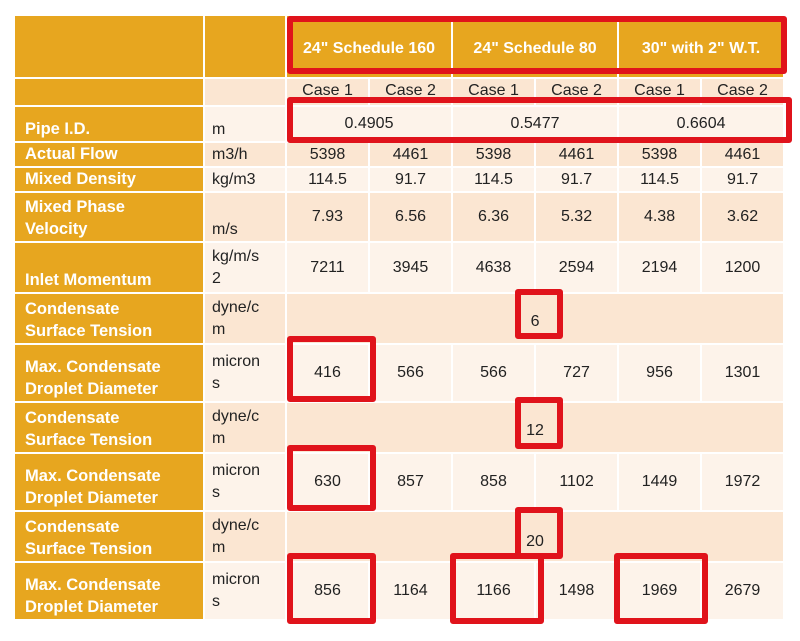 This screenshot has height=641, width=800. Describe the element at coordinates (661, 180) in the screenshot. I see `cell-value: 114.5` at that location.